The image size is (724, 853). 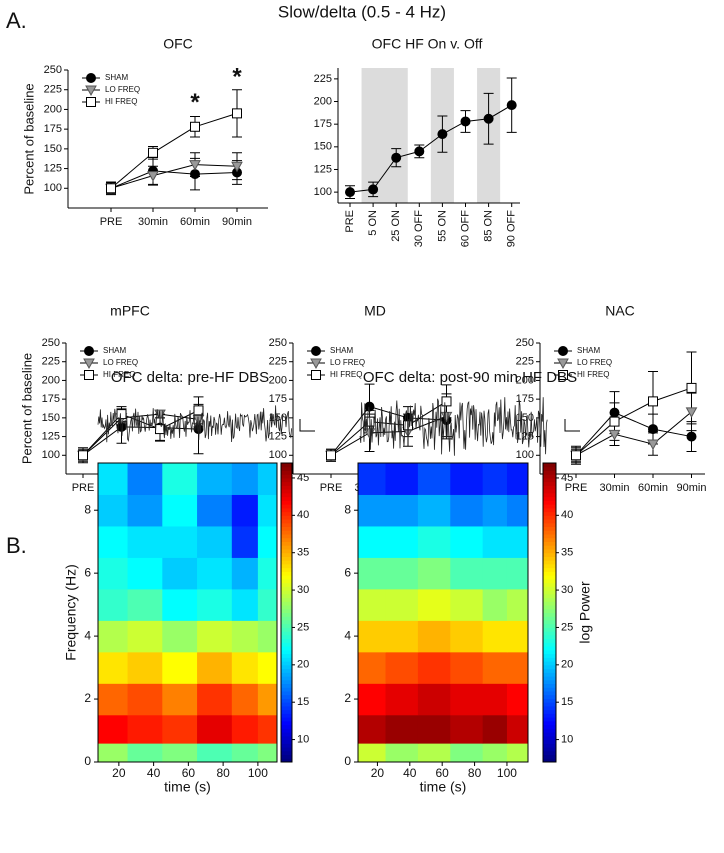 I want to click on annotation: *, so click(x=195, y=102).